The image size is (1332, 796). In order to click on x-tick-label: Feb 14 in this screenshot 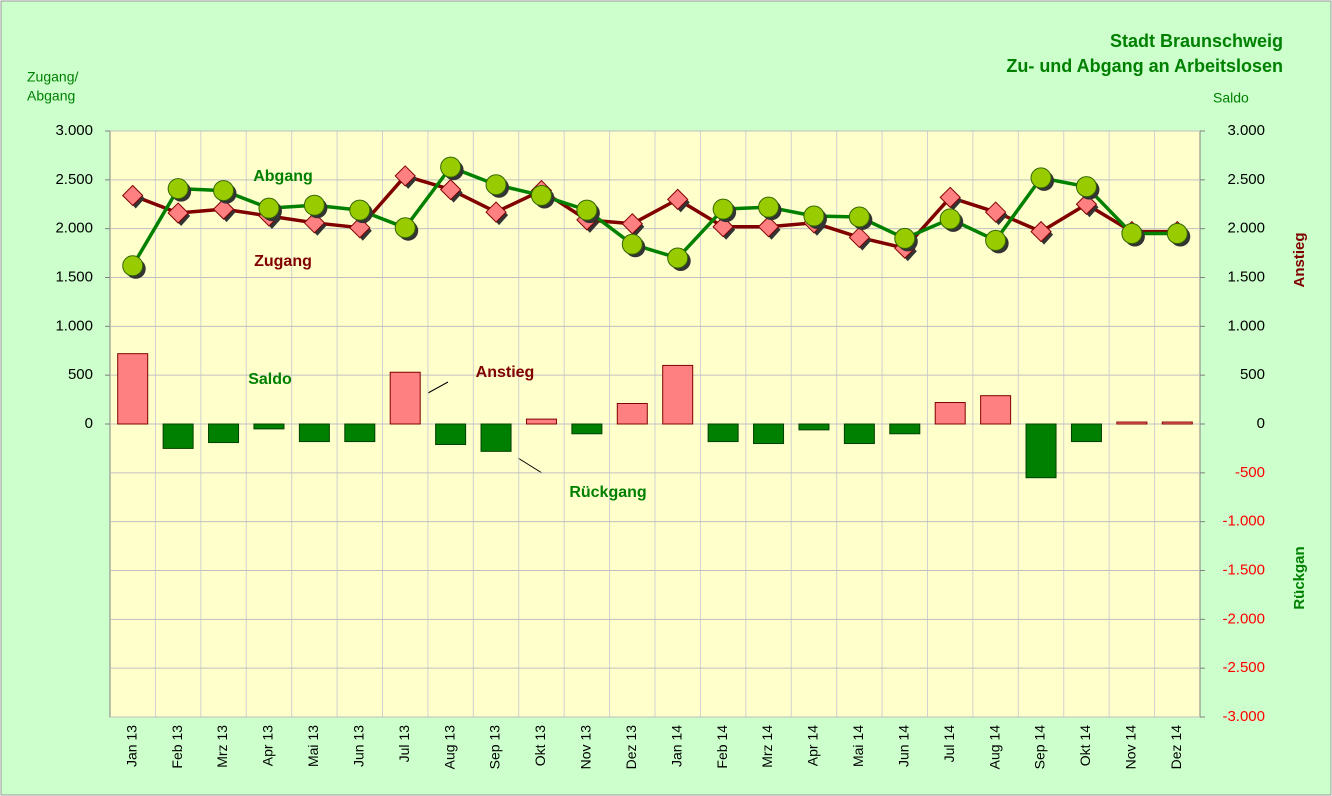, I will do `click(722, 747)`.